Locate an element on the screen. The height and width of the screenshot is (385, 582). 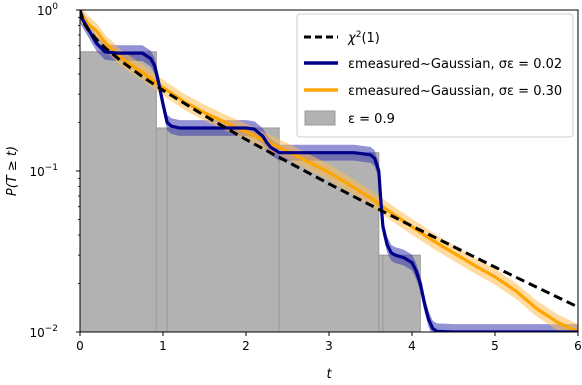
legend-label-gaussian-030: εmeasured~Gaussian, σε = 0.30 is located at coordinates (455, 91).